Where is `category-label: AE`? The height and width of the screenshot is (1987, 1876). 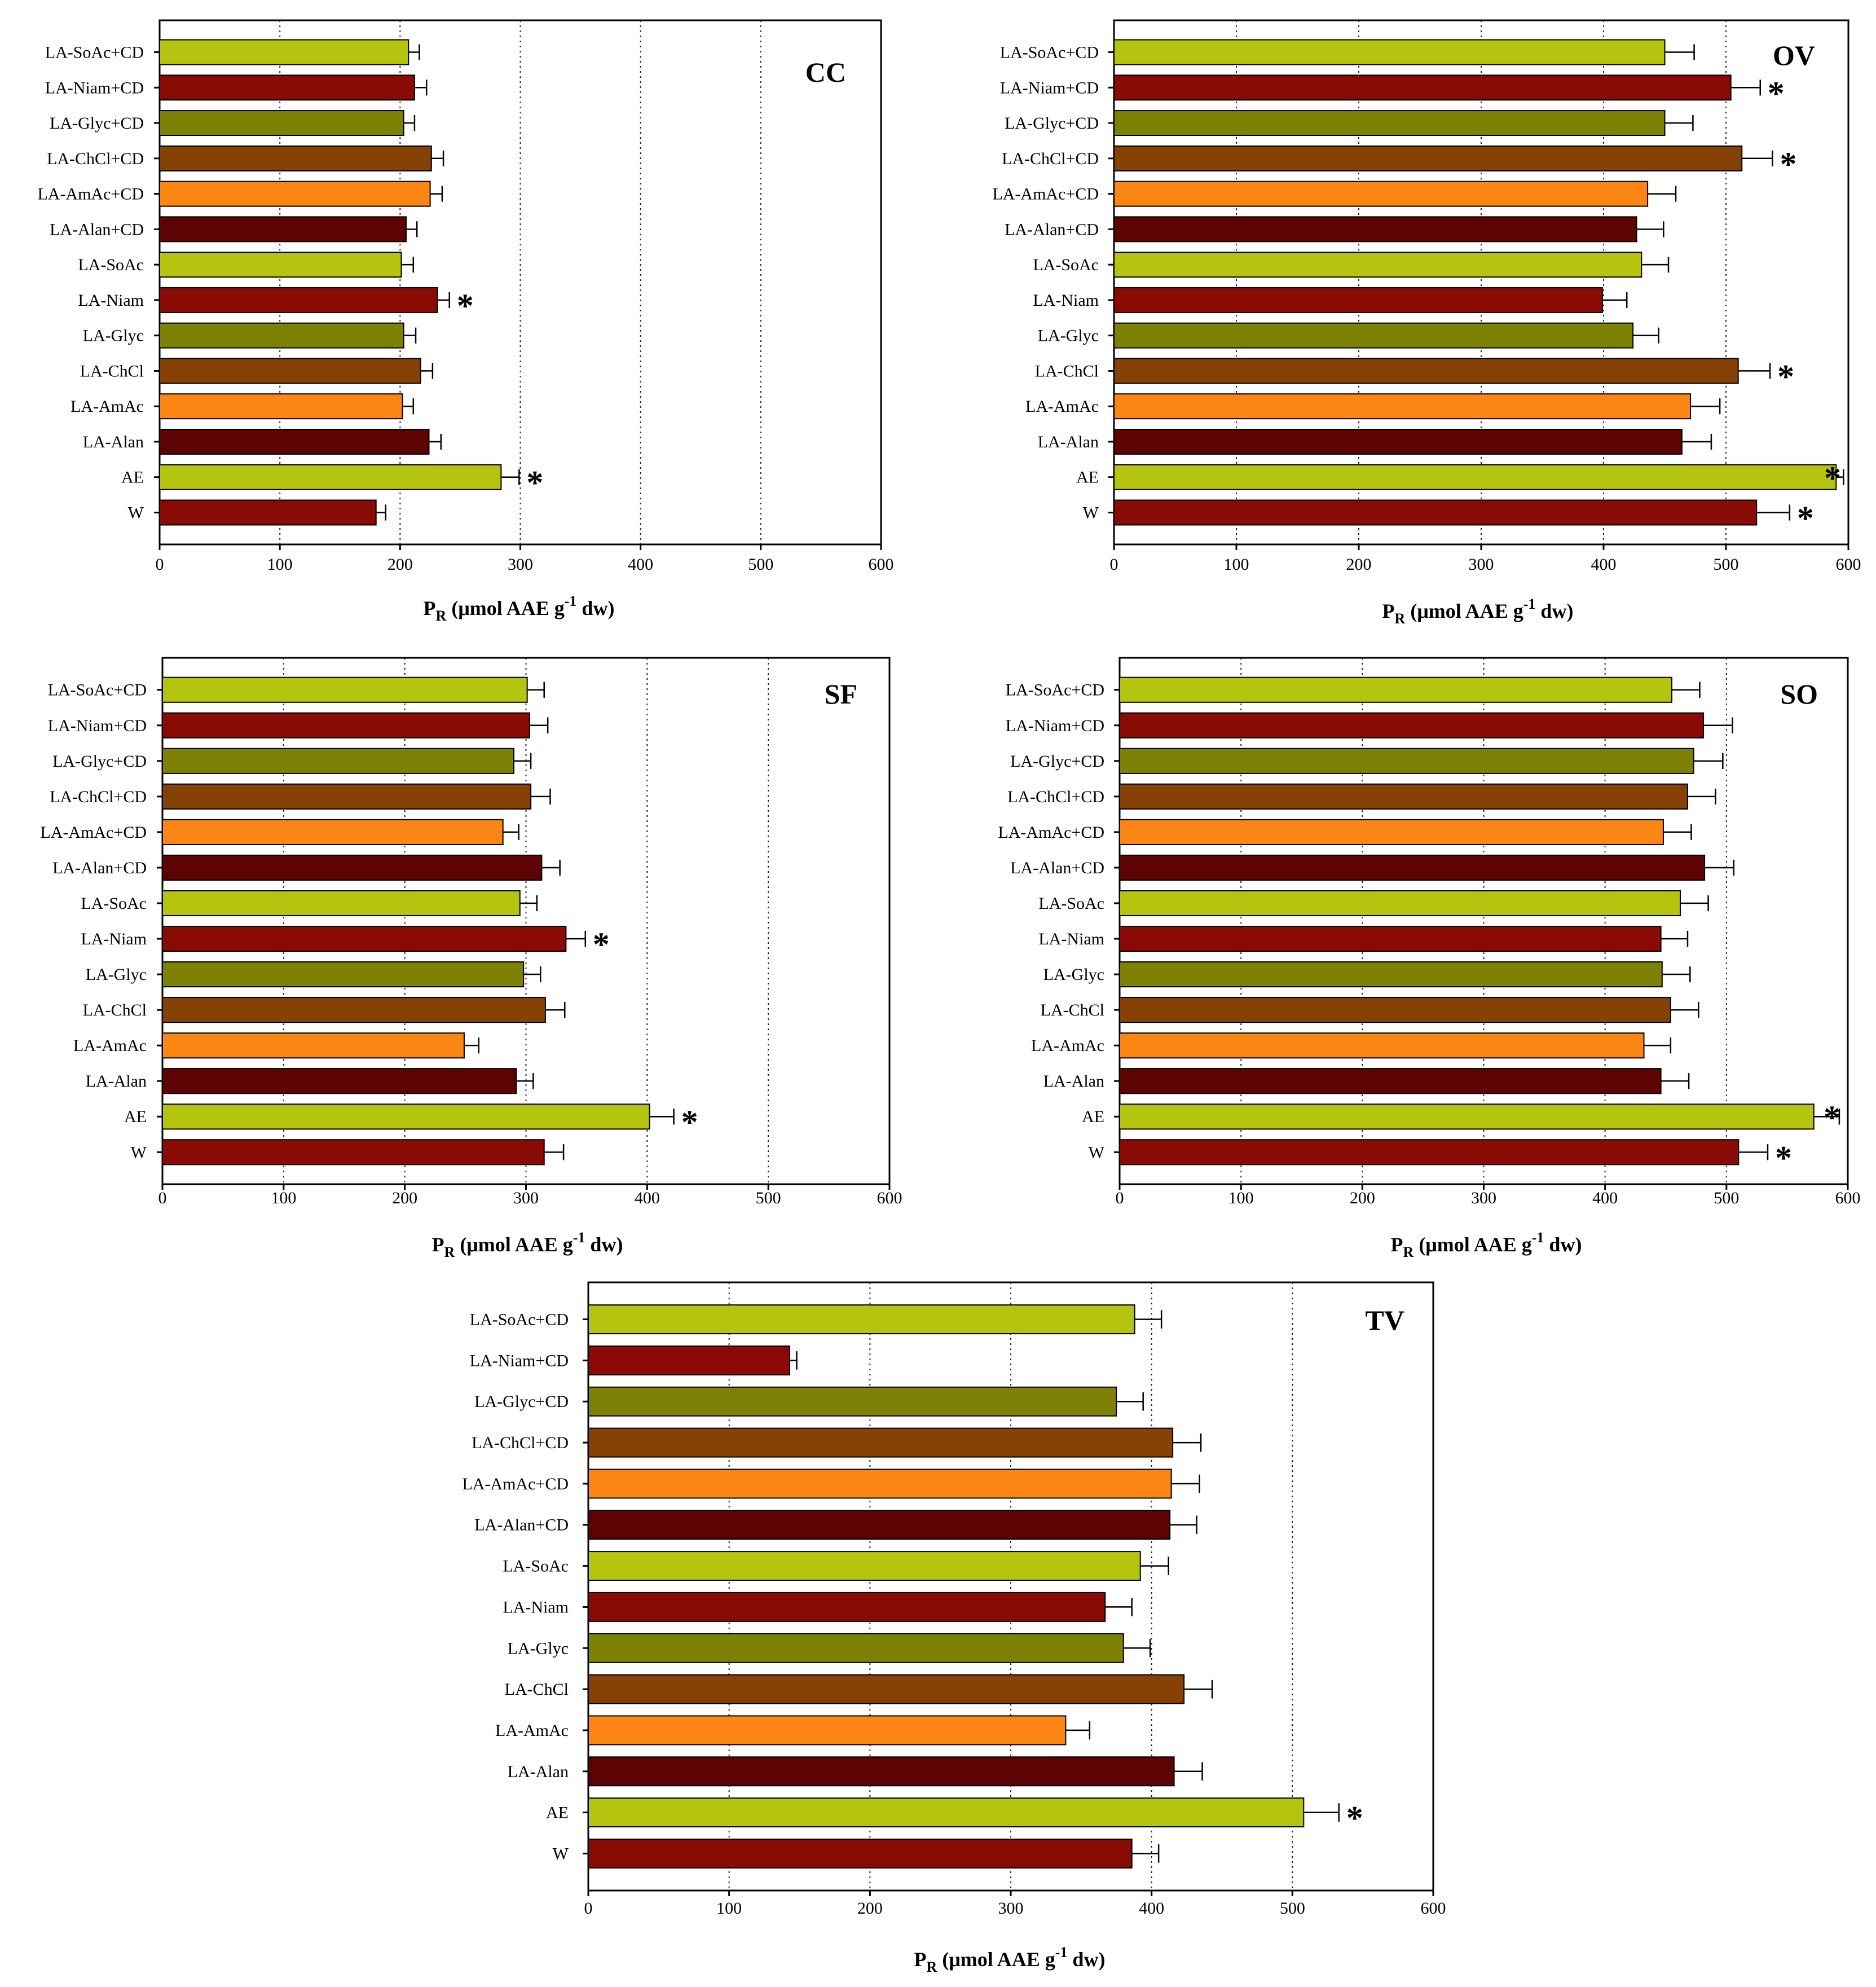 category-label: AE is located at coordinates (1087, 478).